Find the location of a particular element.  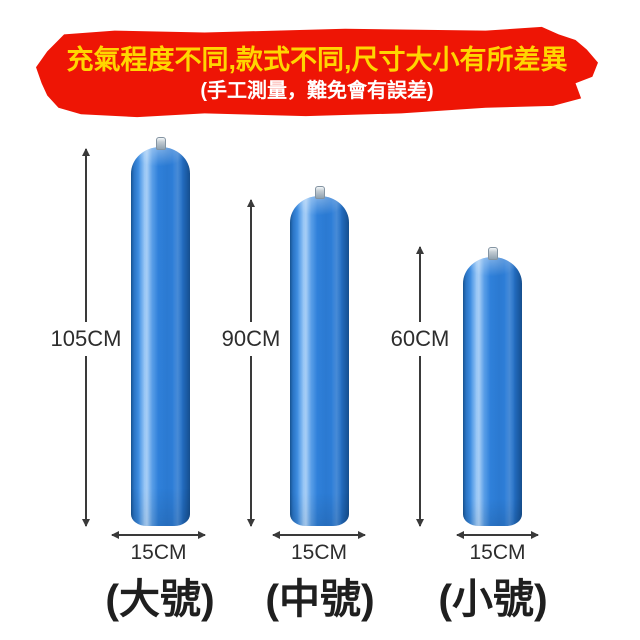

inflation-valve-large is located at coordinates (160, 143).